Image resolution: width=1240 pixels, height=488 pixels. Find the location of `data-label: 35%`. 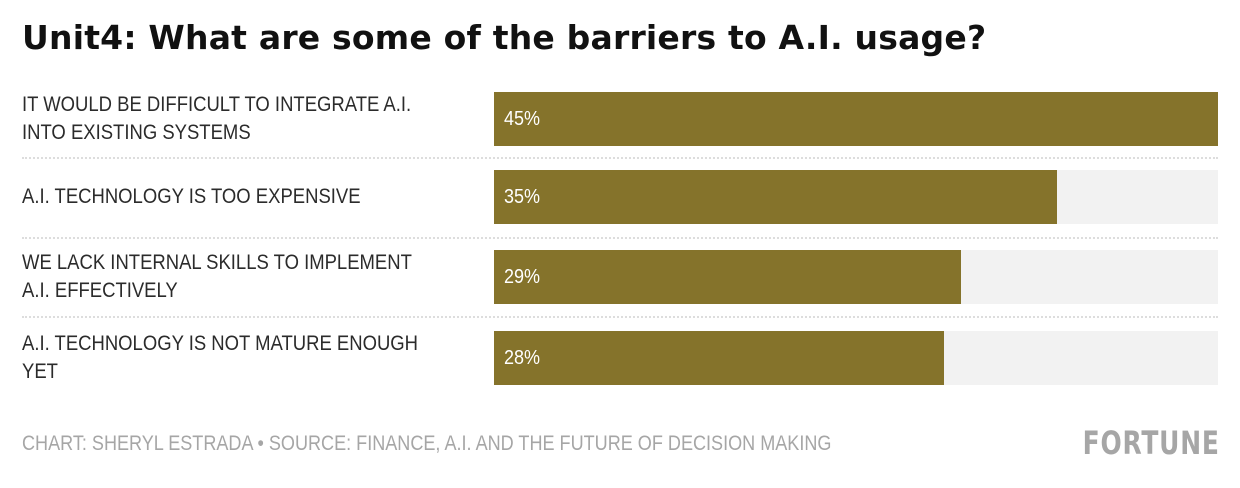

data-label: 35% is located at coordinates (522, 196).